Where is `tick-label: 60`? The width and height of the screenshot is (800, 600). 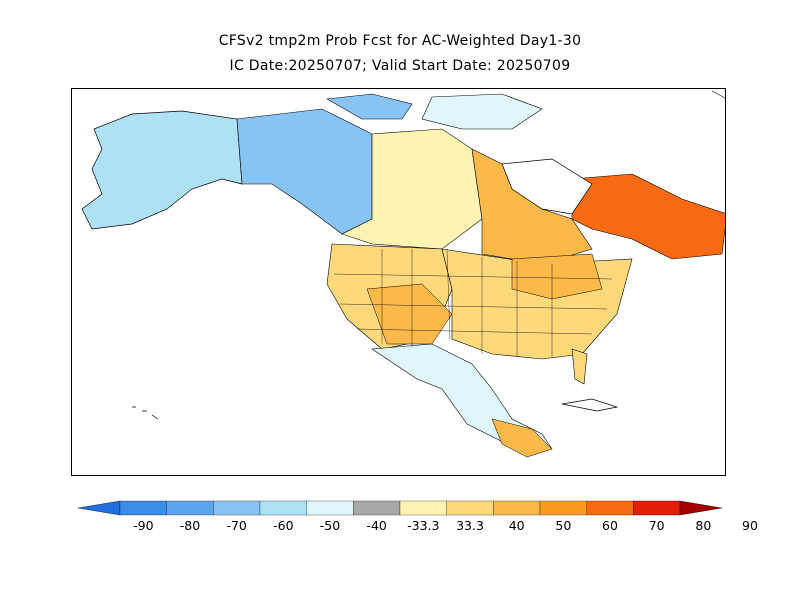
tick-label: 60 is located at coordinates (610, 525).